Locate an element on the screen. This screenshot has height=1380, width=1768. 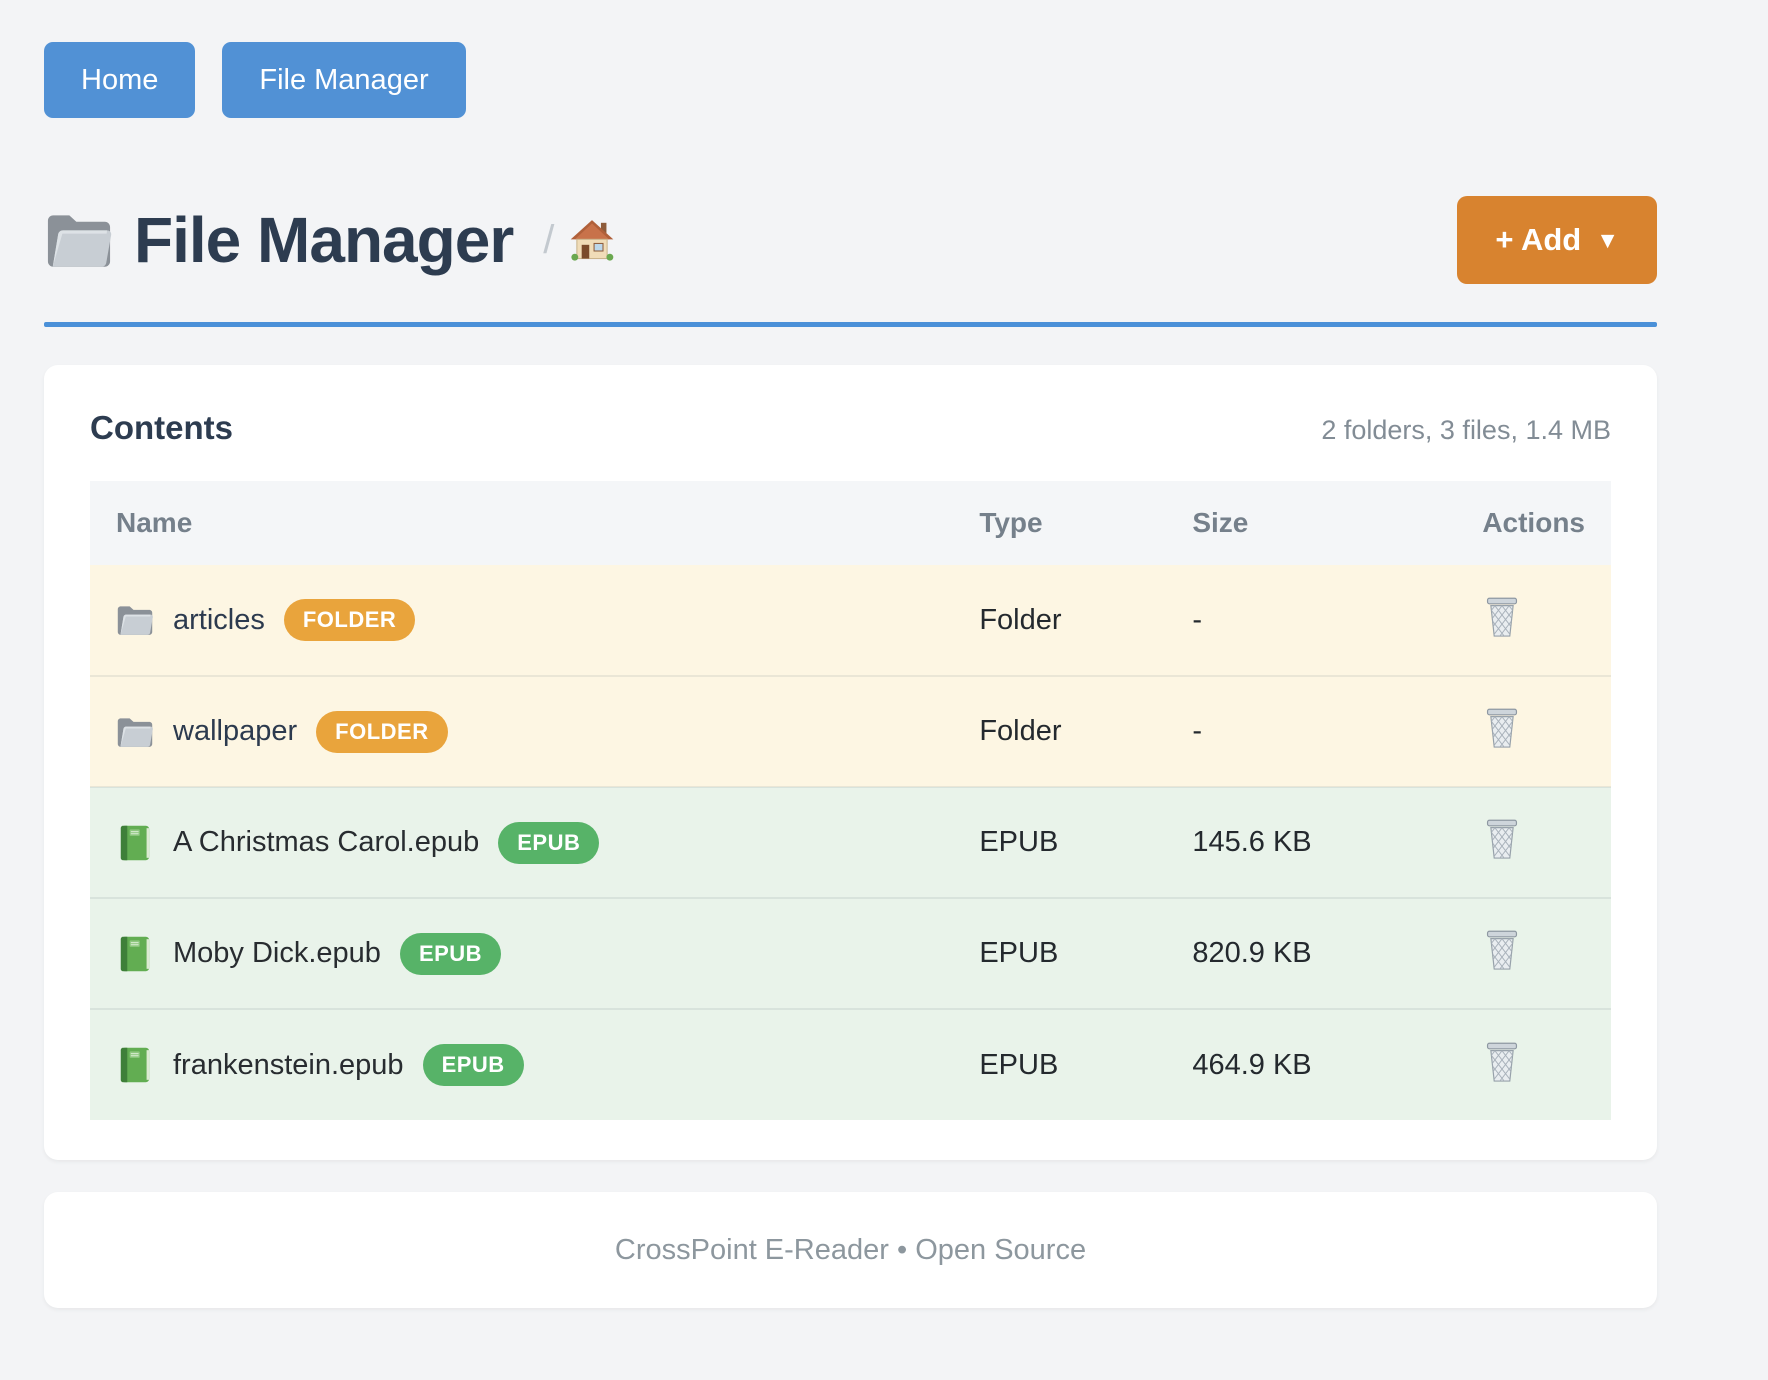
title-group: File Manager / is located at coordinates (329, 240).